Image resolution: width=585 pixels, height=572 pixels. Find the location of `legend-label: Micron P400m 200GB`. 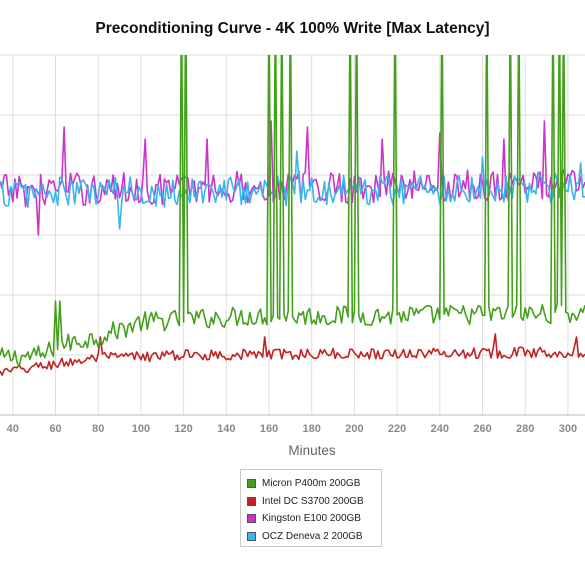

legend-label: Micron P400m 200GB is located at coordinates (311, 484).